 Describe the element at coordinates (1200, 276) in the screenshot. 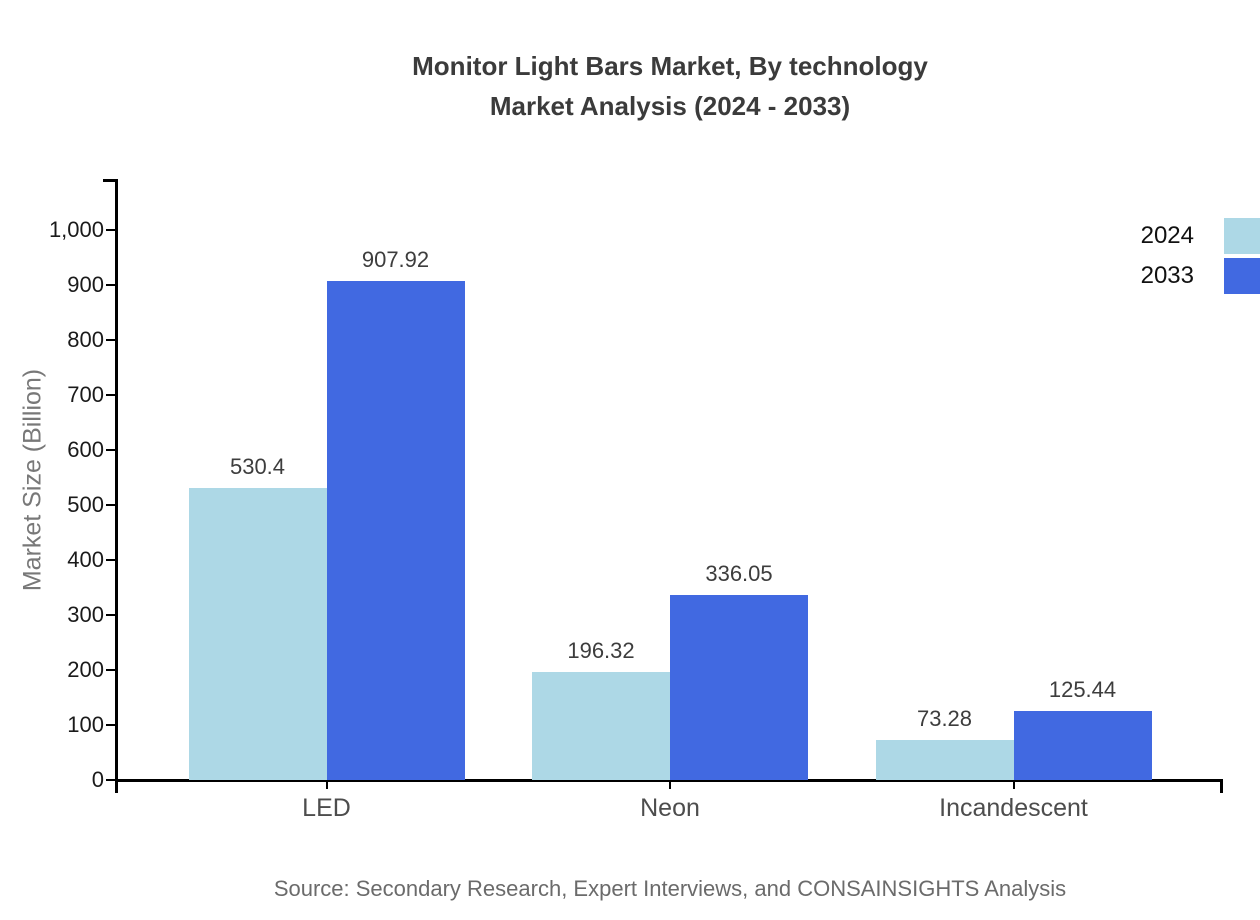

I see `legend-item-2033: 2033` at that location.